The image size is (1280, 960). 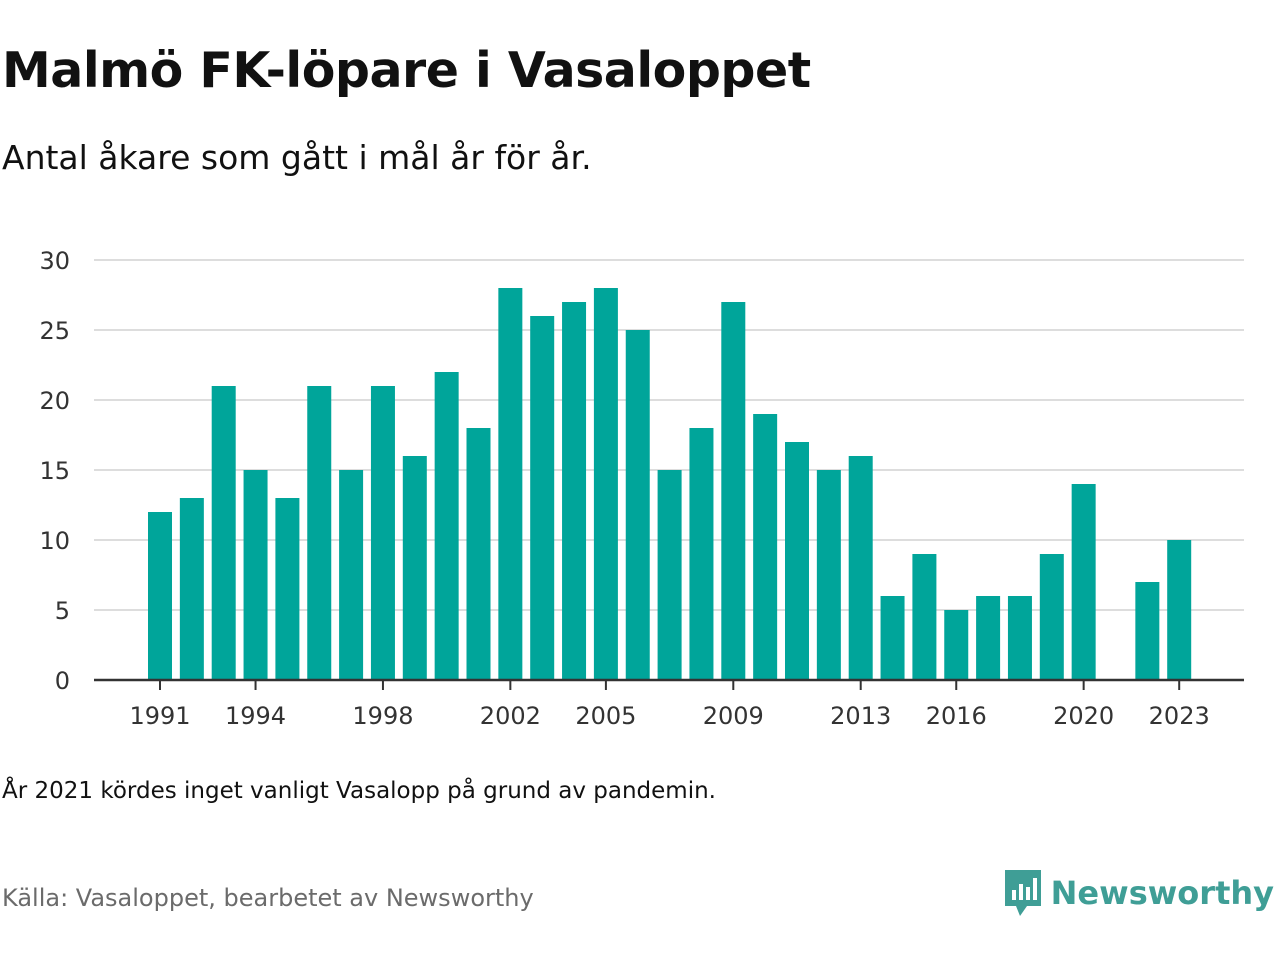 What do you see at coordinates (733, 716) in the screenshot?
I see `x-tick-label: 2009` at bounding box center [733, 716].